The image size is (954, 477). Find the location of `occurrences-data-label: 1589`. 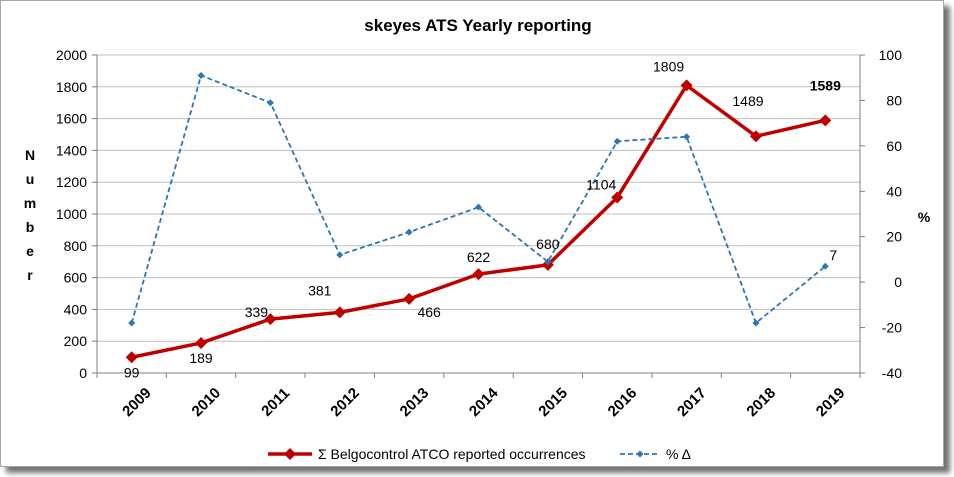

occurrences-data-label: 1589 is located at coordinates (825, 85).